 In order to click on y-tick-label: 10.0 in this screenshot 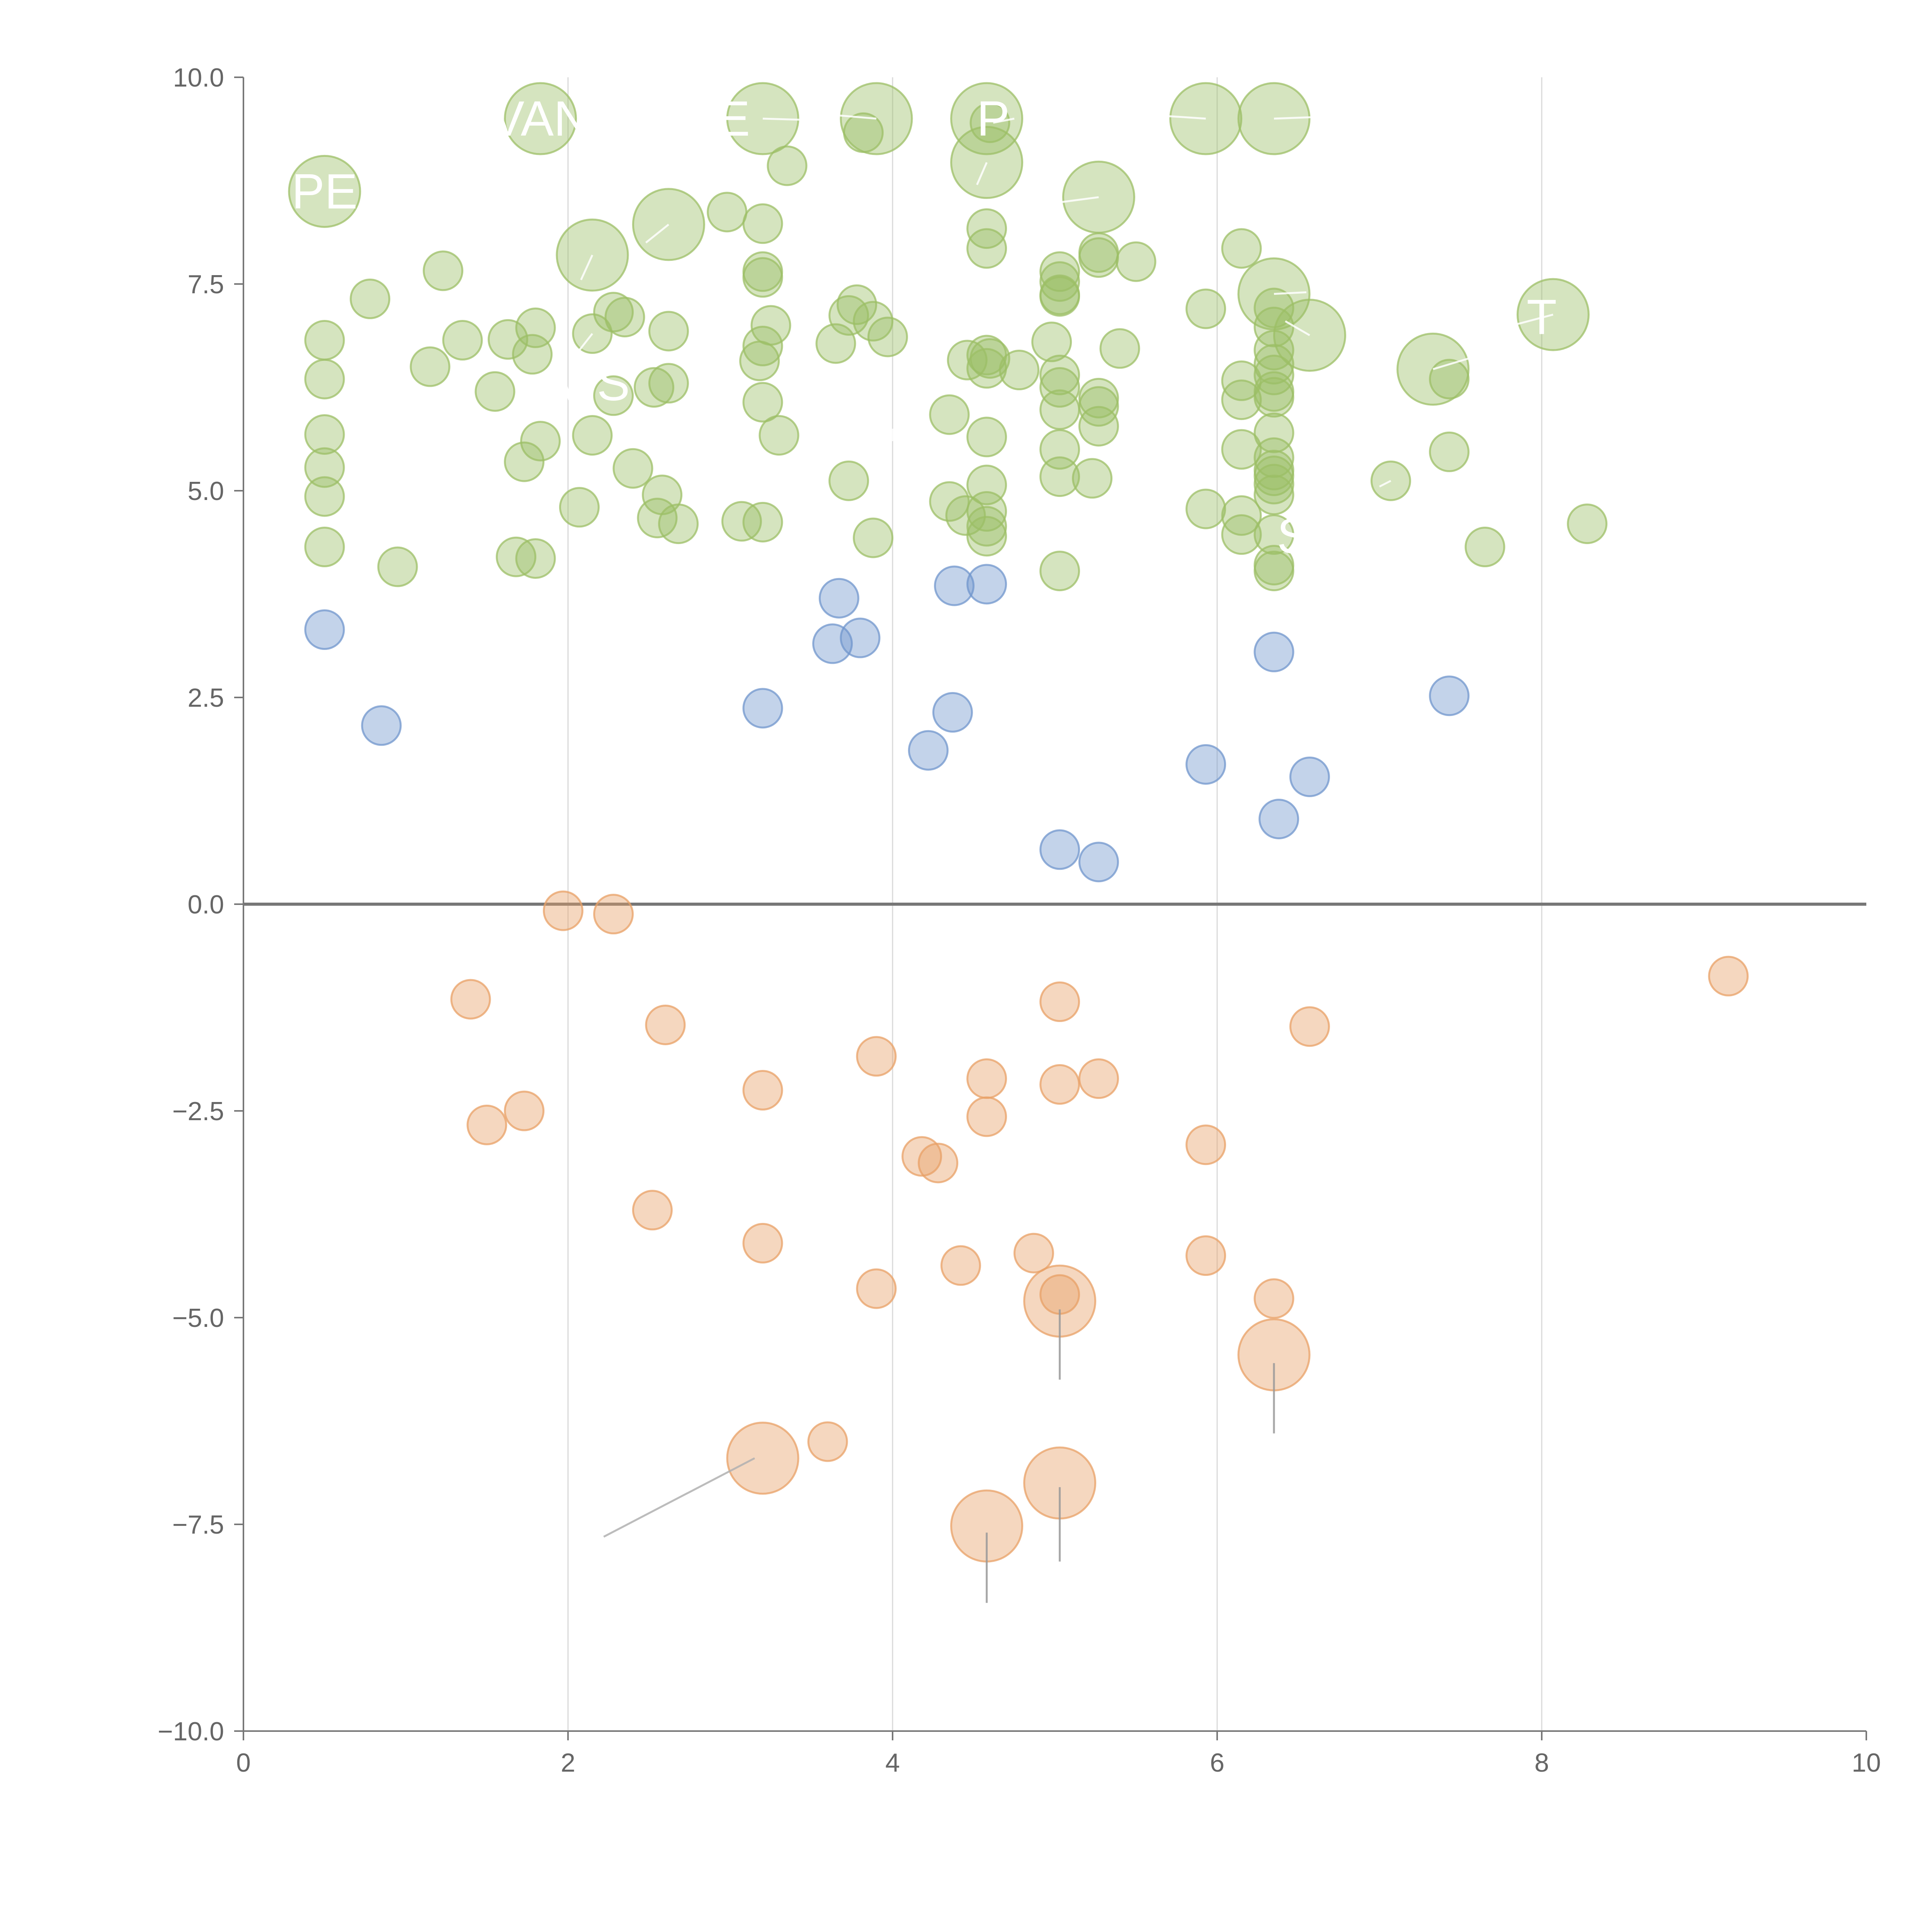, I will do `click(198, 78)`.